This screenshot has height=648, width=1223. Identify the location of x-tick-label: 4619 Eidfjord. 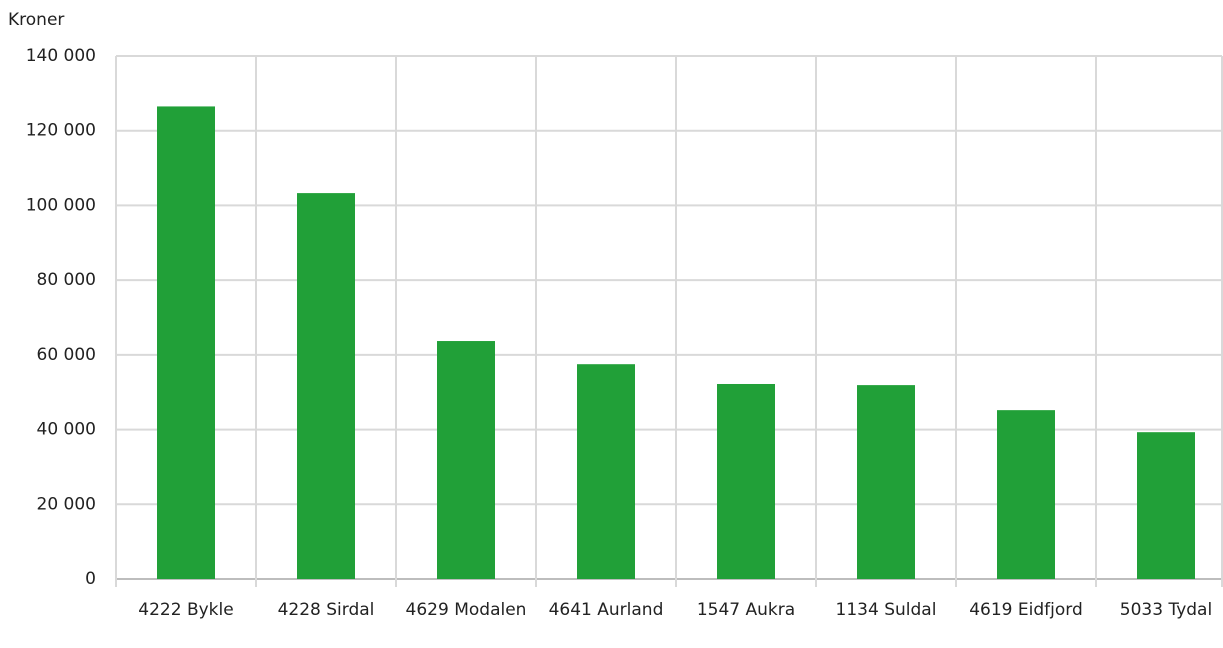
(1026, 610).